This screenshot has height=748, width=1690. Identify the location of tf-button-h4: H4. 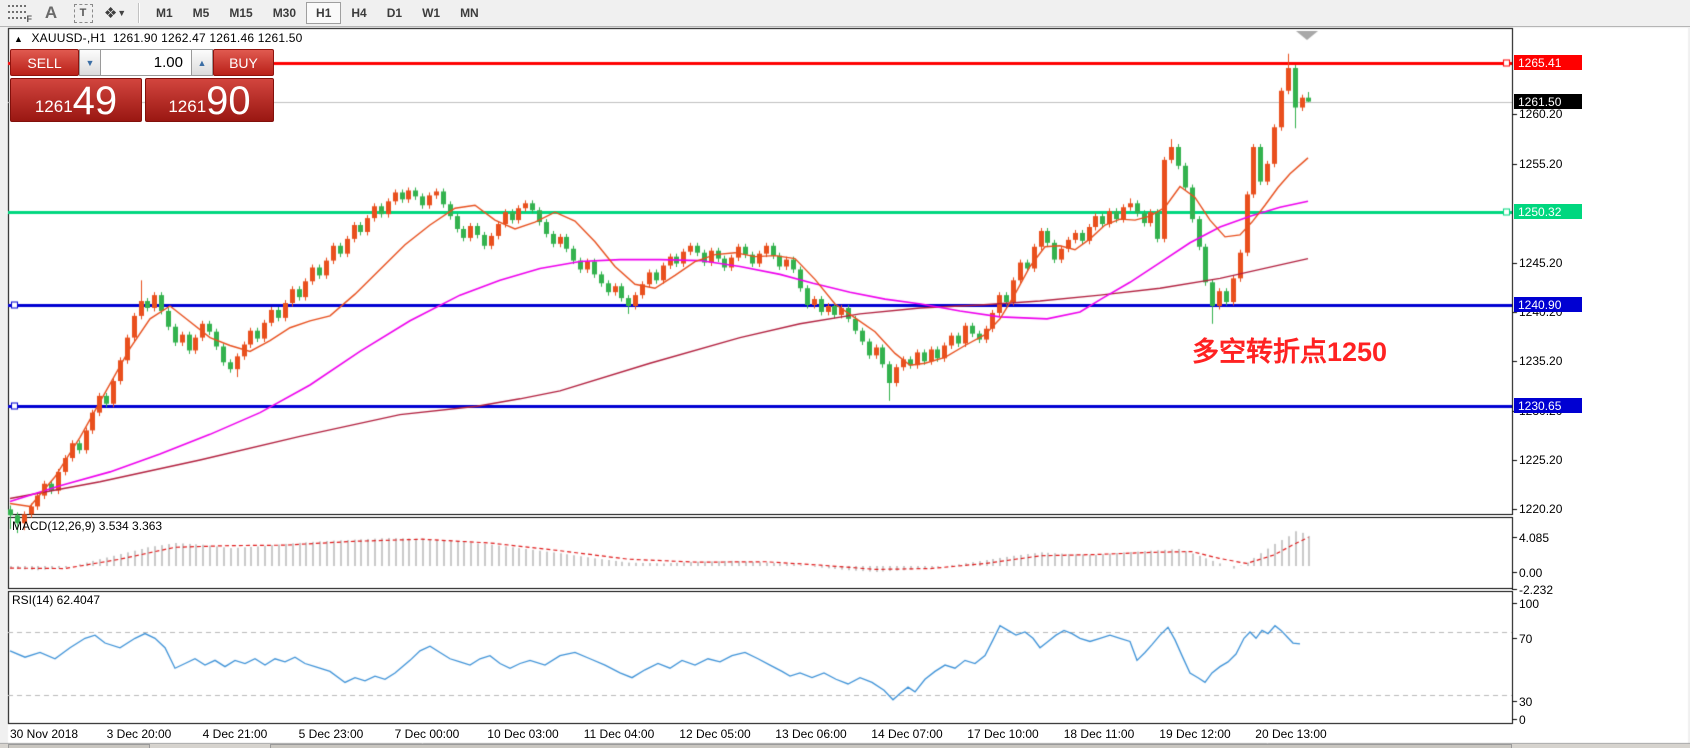
(359, 13).